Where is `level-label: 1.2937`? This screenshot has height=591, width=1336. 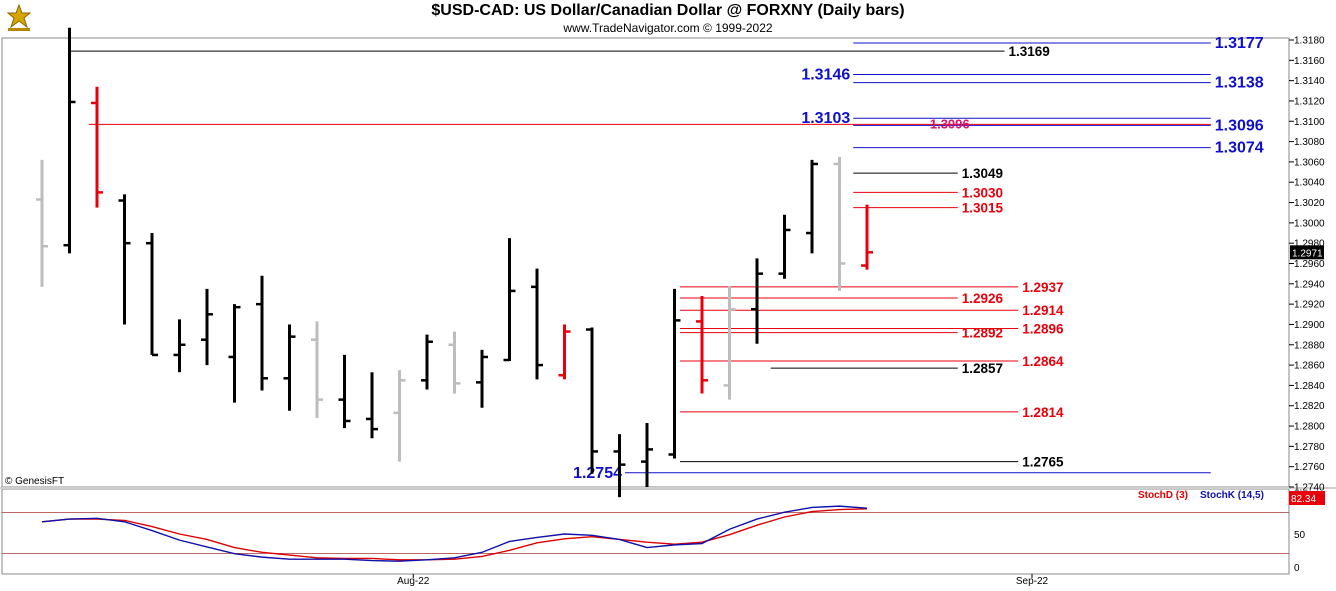
level-label: 1.2937 is located at coordinates (1042, 287).